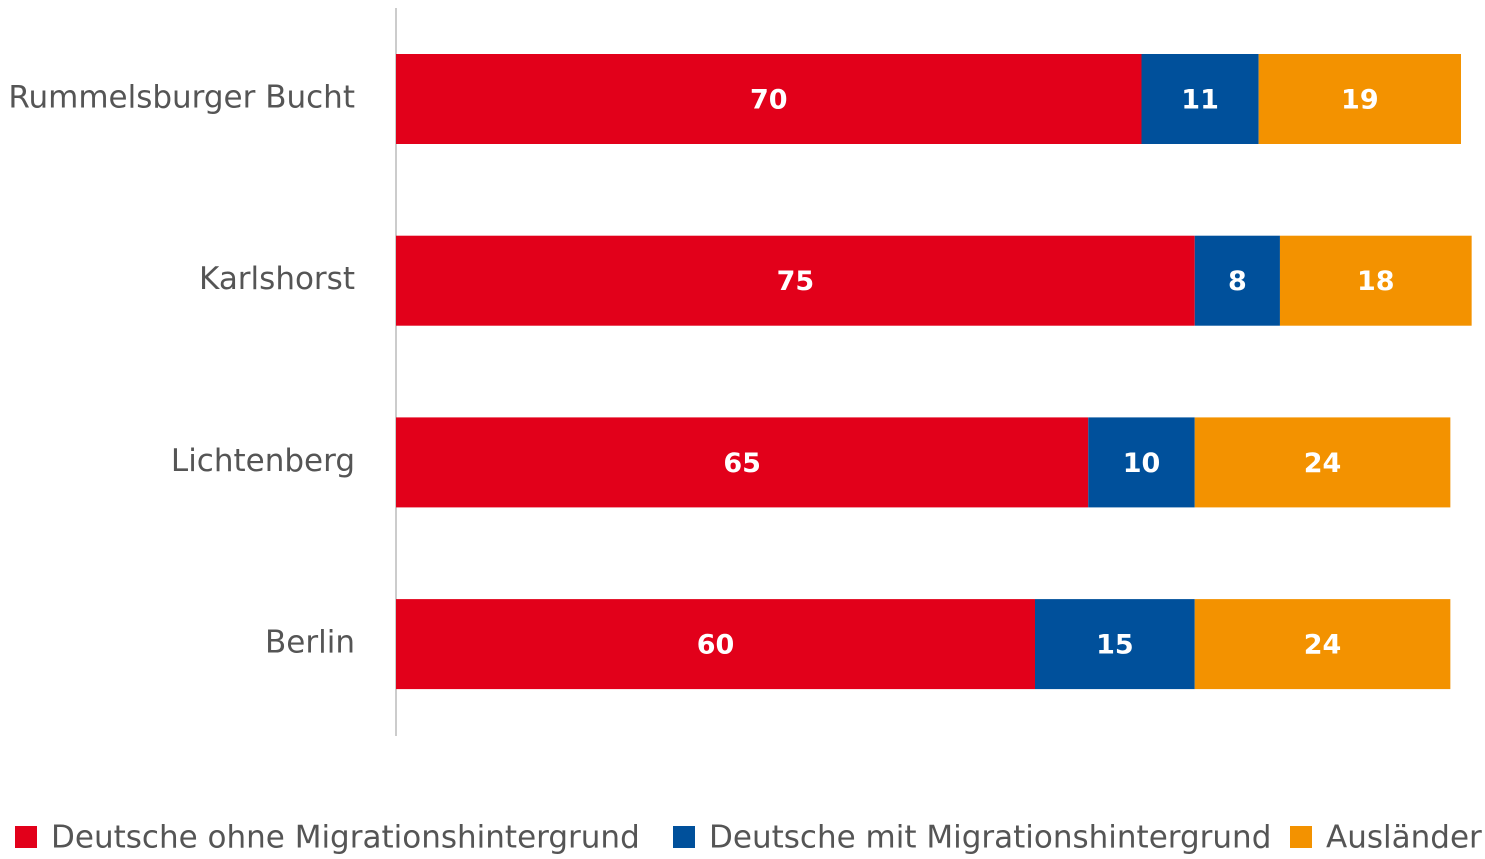 The width and height of the screenshot is (1485, 859). I want to click on value-label: 65, so click(742, 463).